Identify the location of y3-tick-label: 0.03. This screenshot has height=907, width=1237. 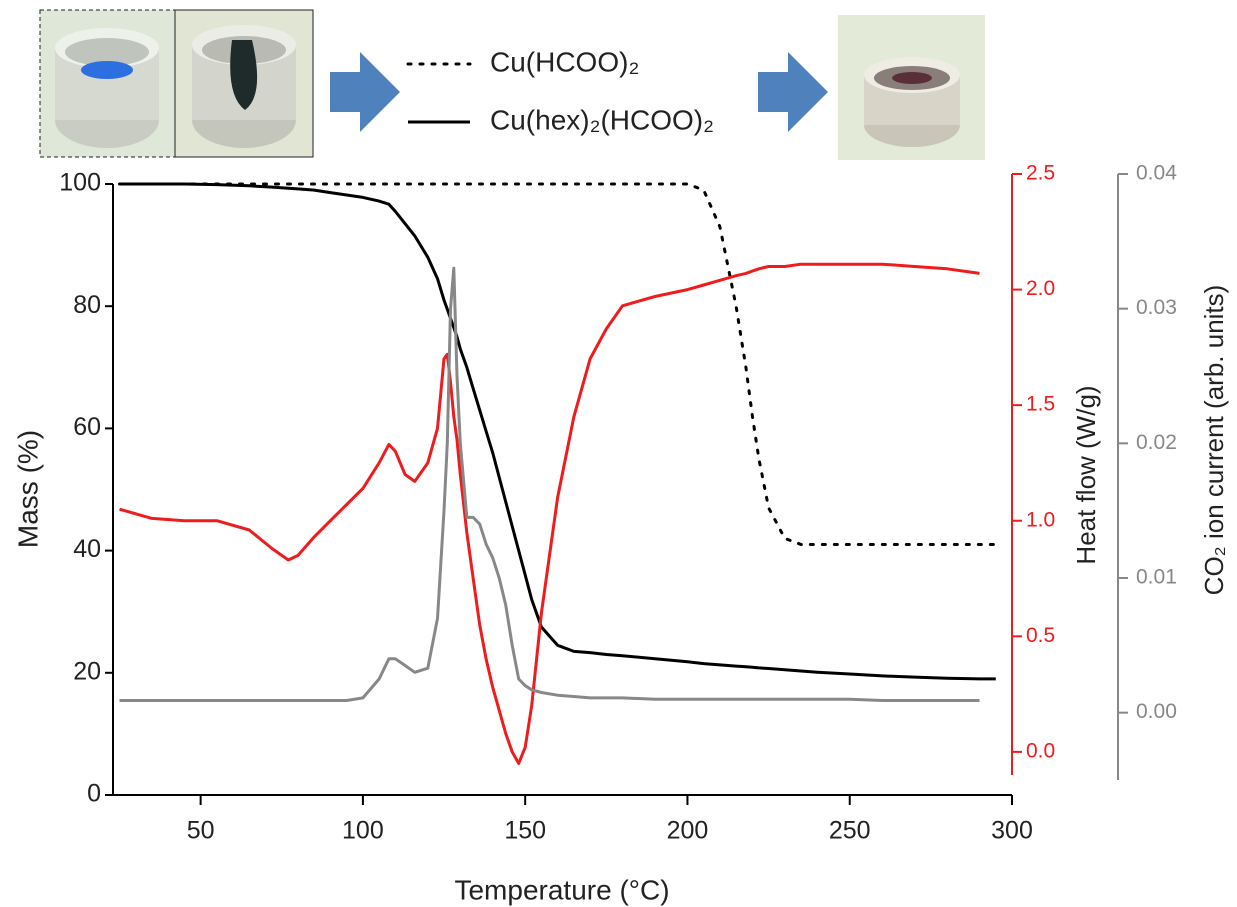
(1156, 307).